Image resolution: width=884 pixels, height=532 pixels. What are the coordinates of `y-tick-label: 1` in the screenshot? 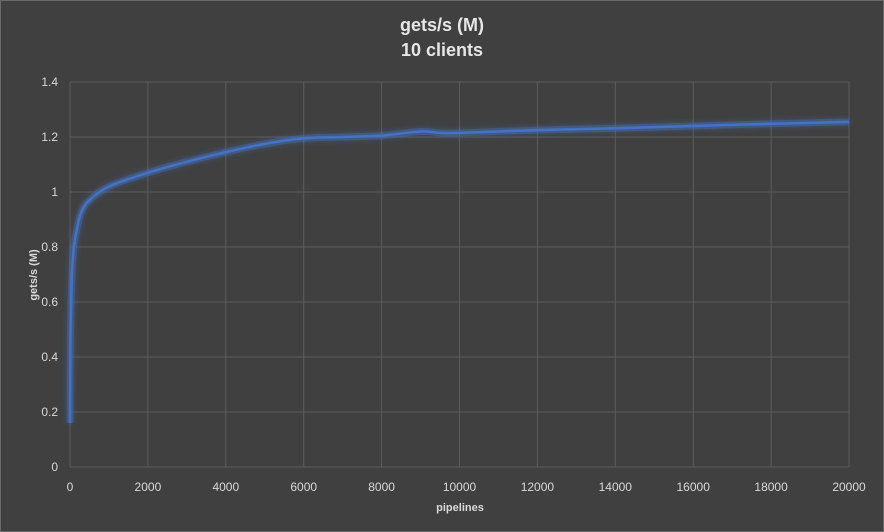 It's located at (54, 192).